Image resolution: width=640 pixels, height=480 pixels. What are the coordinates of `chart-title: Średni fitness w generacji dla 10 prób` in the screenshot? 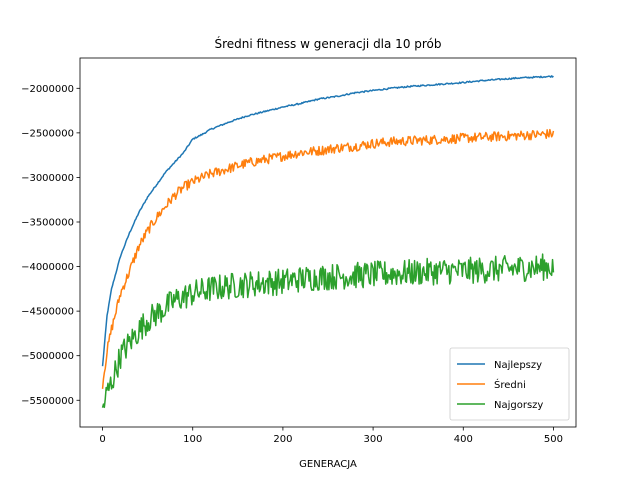 It's located at (327, 43).